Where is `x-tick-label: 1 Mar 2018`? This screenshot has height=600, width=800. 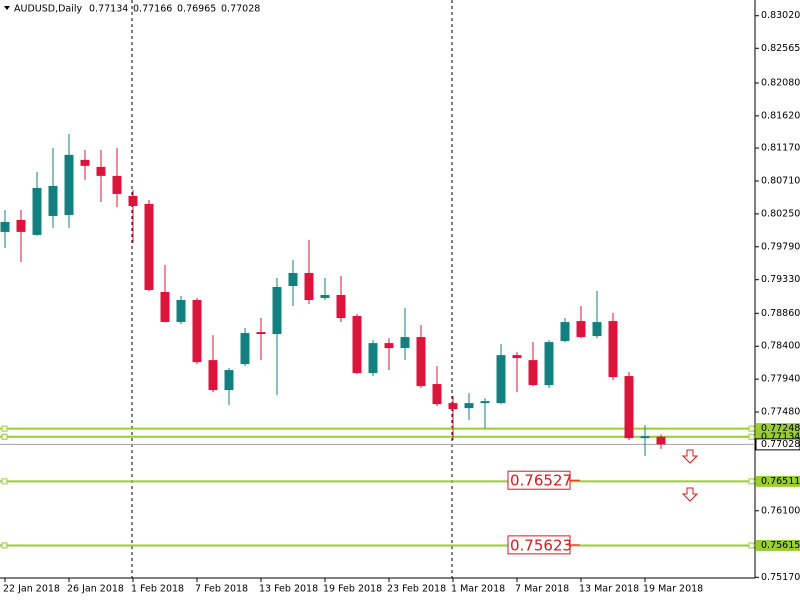 x-tick-label: 1 Mar 2018 is located at coordinates (478, 589).